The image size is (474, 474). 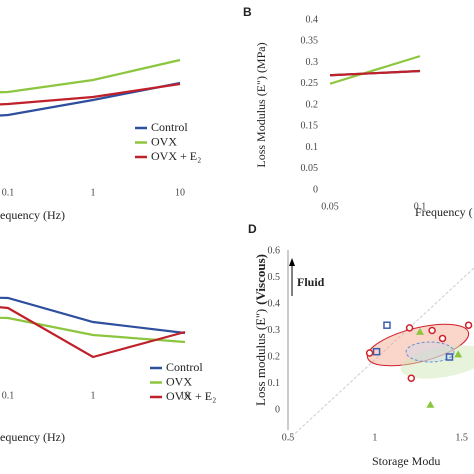 I want to click on y-axis-title: Loss Modulus (E") (MPa), so click(x=261, y=104).